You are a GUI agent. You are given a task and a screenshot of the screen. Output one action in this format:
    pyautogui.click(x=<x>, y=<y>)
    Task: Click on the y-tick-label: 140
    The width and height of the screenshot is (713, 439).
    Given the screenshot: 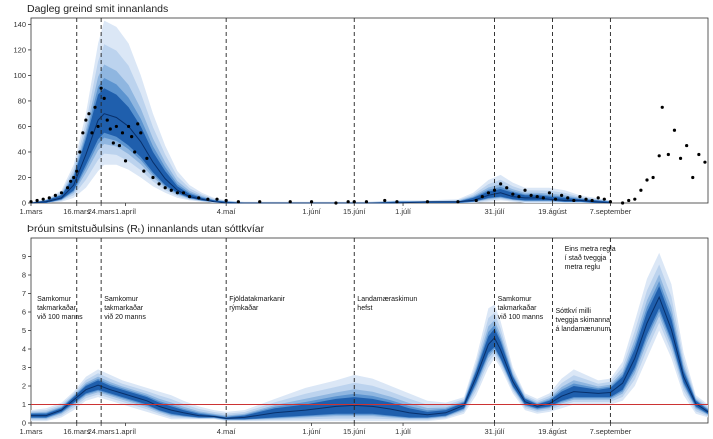 What is the action you would take?
    pyautogui.click(x=19, y=24)
    